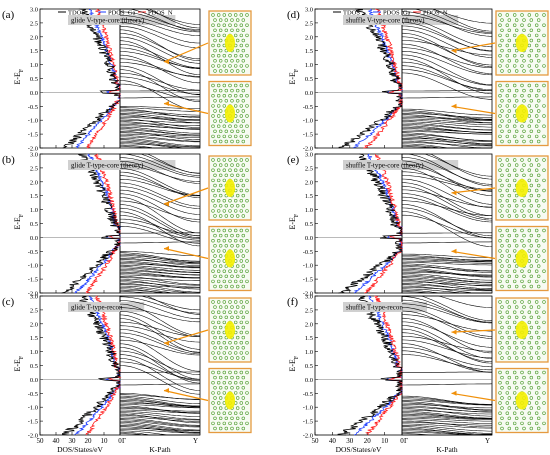 This screenshot has height=455, width=550. What do you see at coordinates (309, 238) in the screenshot?
I see `y-tick-label: 0.0` at bounding box center [309, 238].